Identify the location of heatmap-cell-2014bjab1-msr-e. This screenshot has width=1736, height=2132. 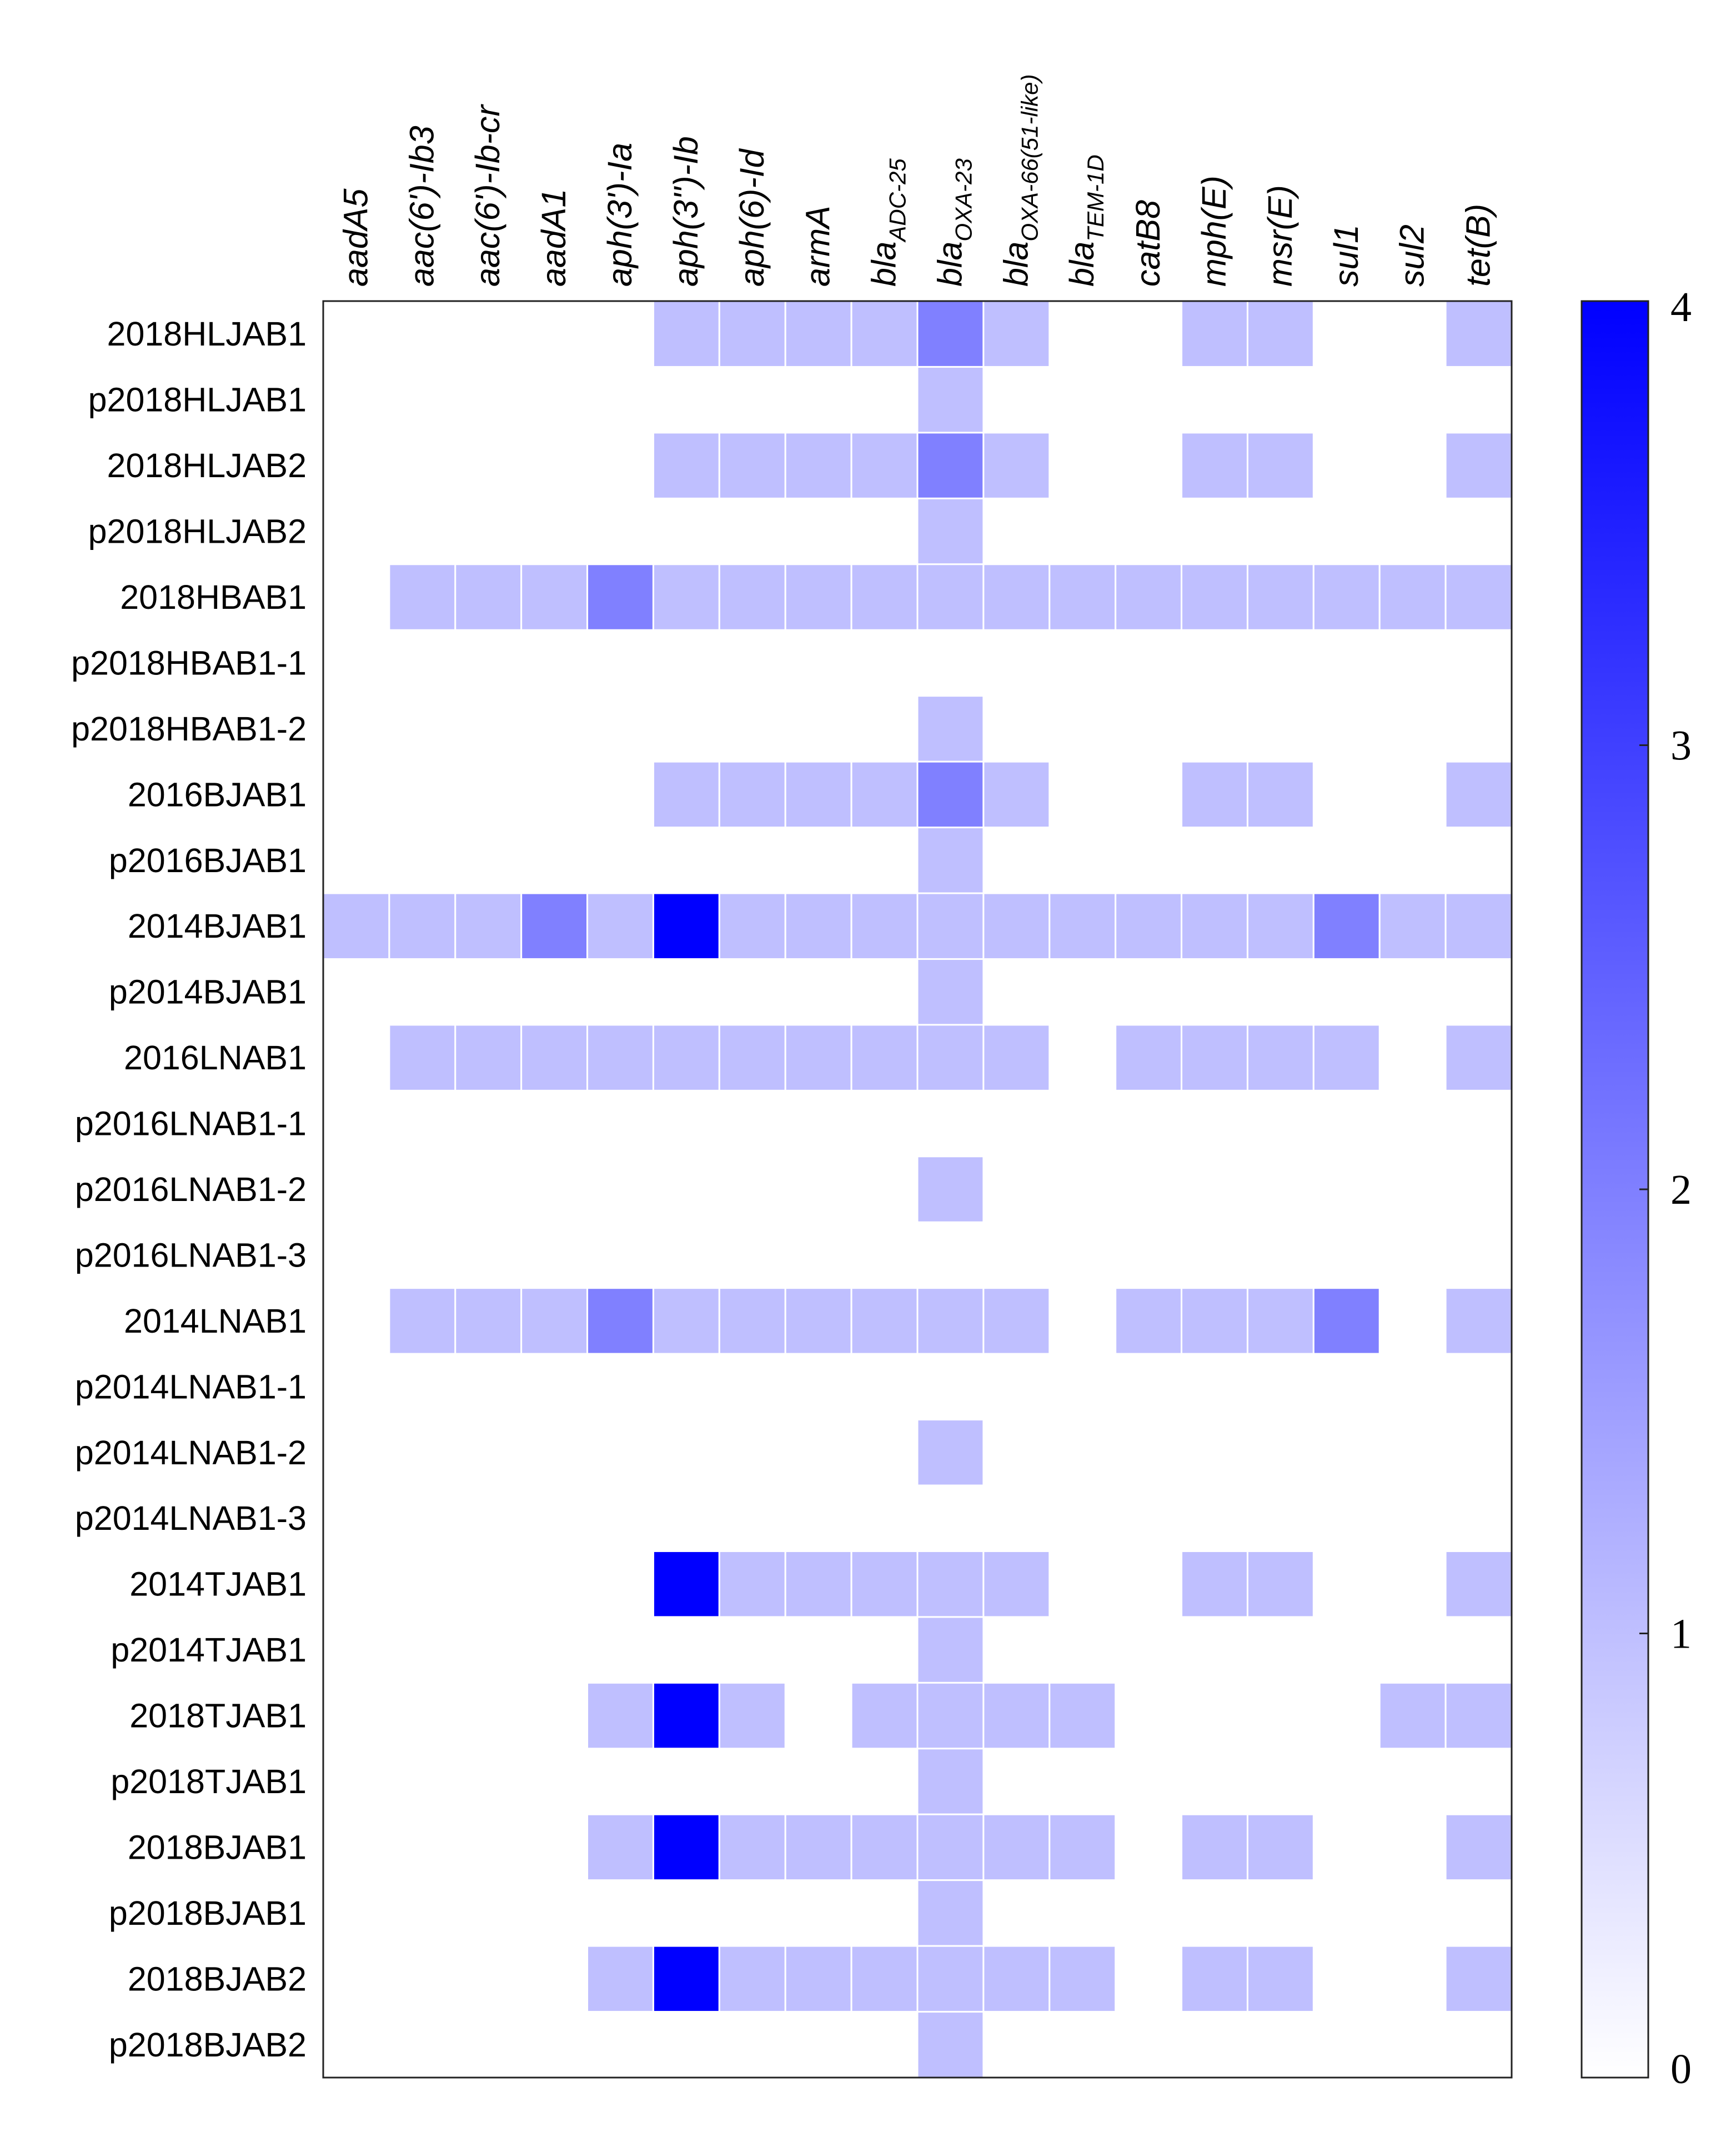
(1280, 926).